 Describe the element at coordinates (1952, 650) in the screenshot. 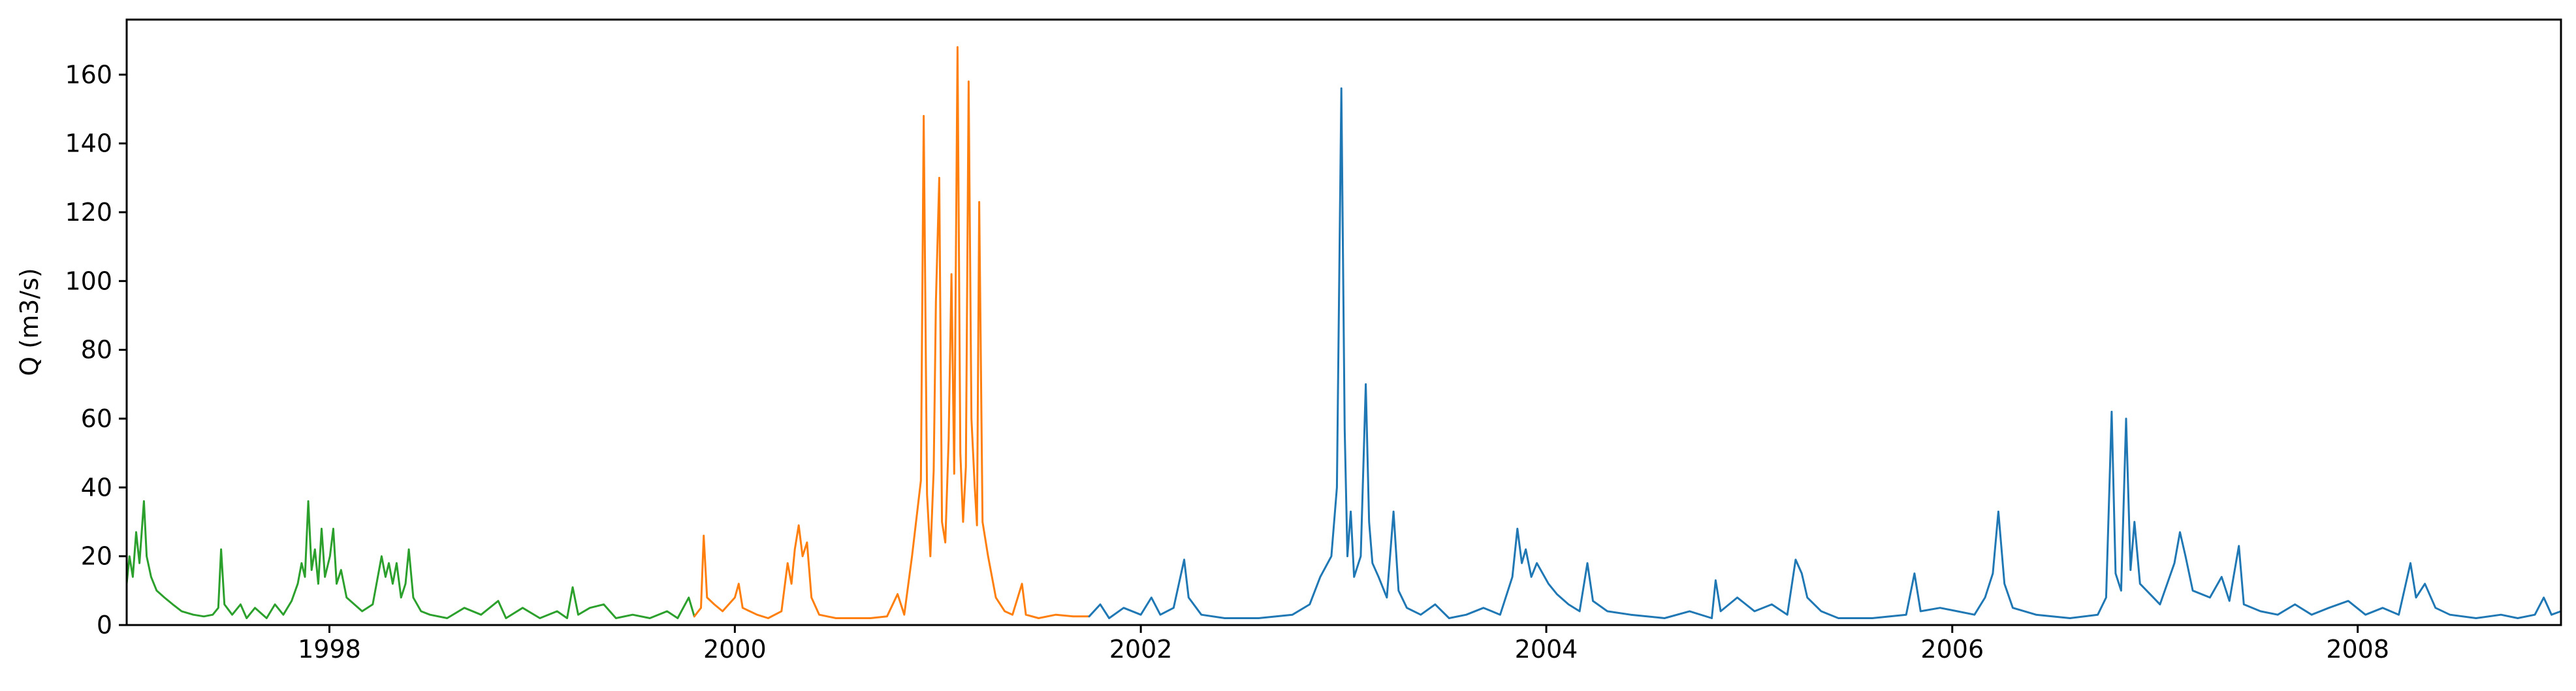

I see `x-tick-label-4: 2006` at that location.